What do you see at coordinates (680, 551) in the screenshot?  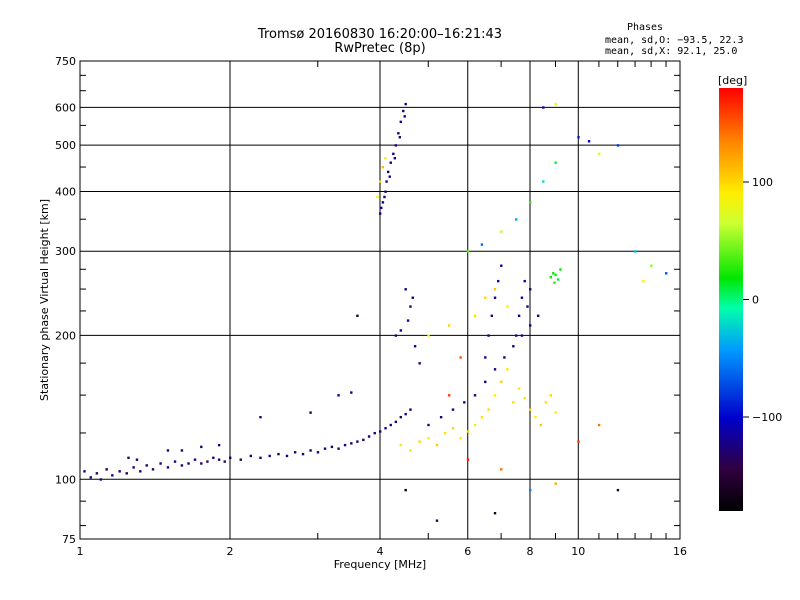 I see `x-tick-label: 16` at bounding box center [680, 551].